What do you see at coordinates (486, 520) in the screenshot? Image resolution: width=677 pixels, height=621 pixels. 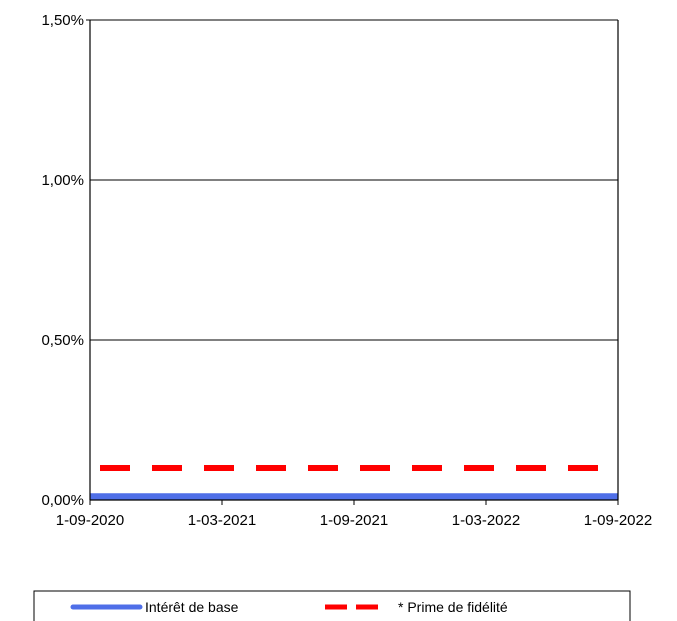 I see `x-tick-label: 1-03-2022` at bounding box center [486, 520].